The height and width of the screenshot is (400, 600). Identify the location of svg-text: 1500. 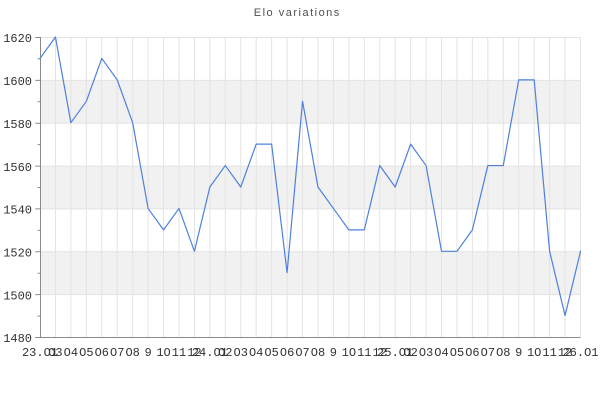
(17, 296).